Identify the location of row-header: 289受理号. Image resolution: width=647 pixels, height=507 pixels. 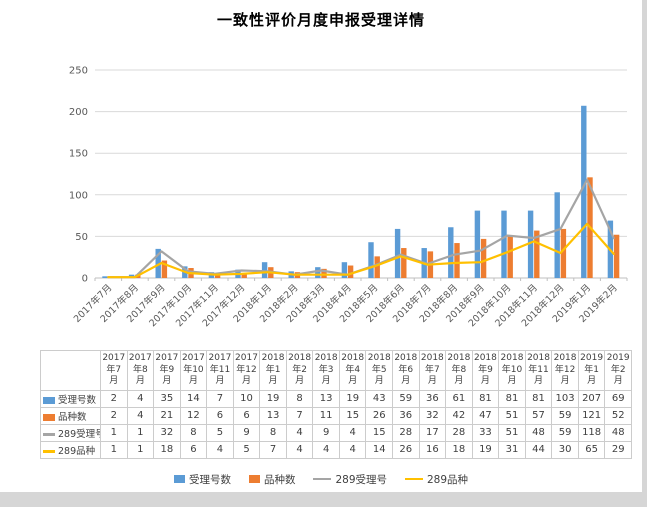
(70, 433).